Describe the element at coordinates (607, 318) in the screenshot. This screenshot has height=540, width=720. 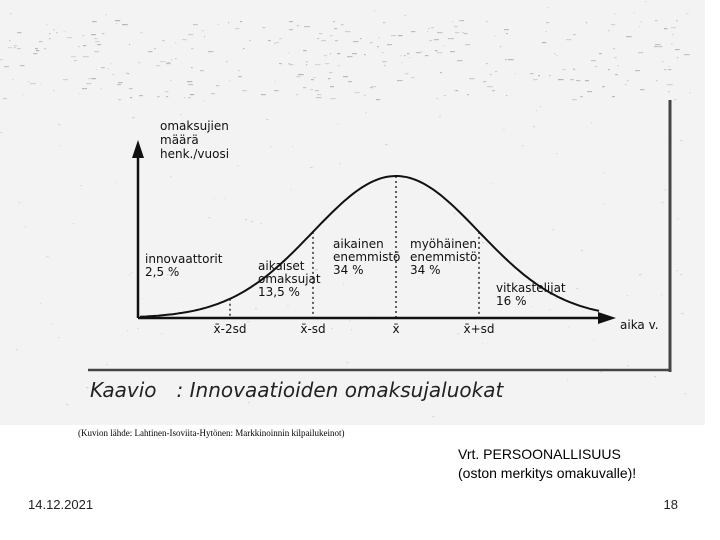
I see `x-axis-arrow-icon` at that location.